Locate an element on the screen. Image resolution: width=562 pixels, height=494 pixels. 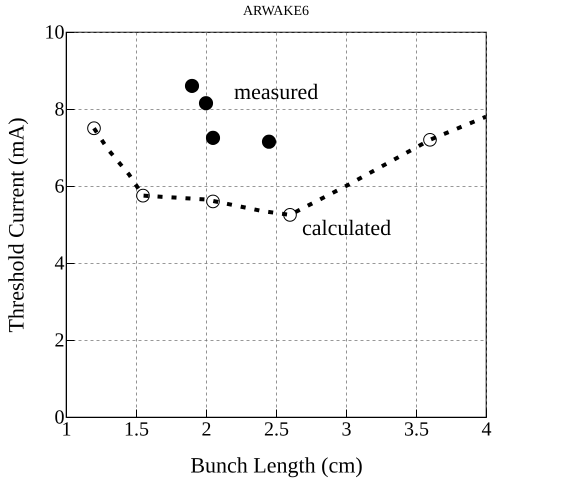
y-tick-label: 8 is located at coordinates (59, 109).